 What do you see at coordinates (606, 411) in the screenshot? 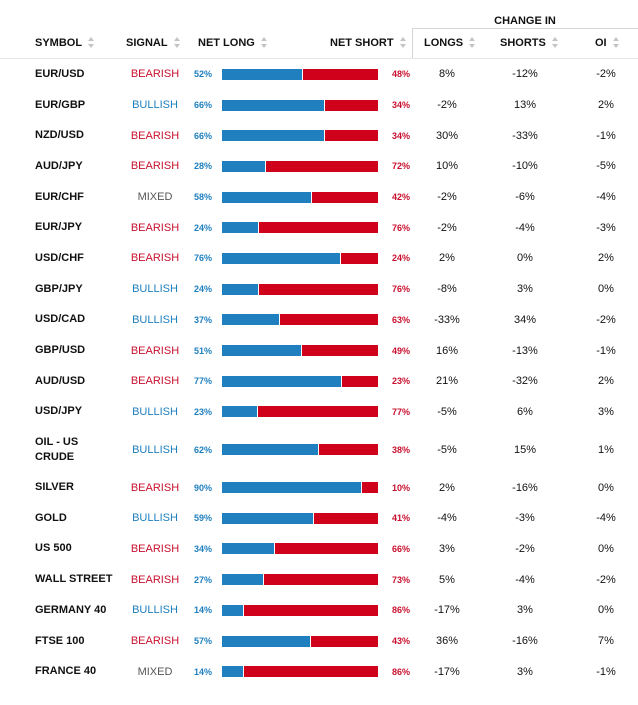
I see `oi-change-cell: 3%` at bounding box center [606, 411].